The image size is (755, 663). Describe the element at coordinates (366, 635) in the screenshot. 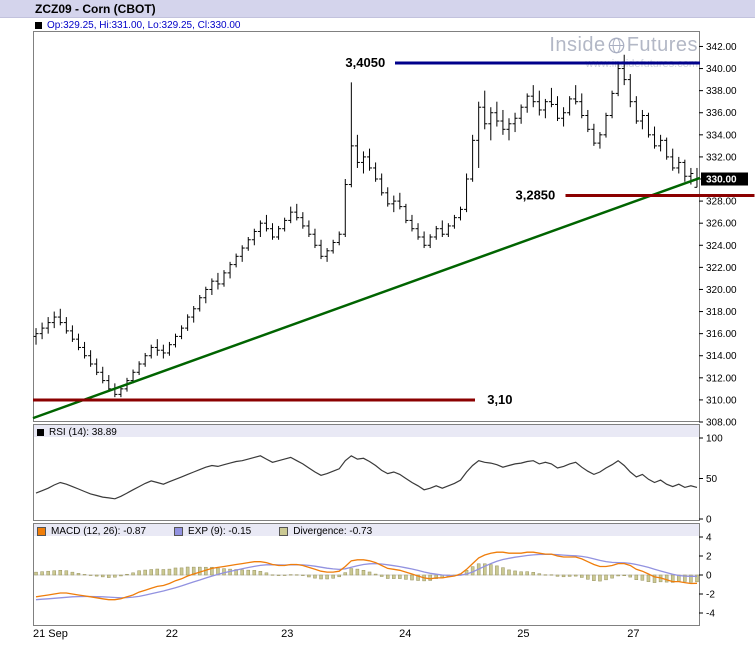

I see `x-axis: 21 Sep 22 23 24 25 27` at that location.